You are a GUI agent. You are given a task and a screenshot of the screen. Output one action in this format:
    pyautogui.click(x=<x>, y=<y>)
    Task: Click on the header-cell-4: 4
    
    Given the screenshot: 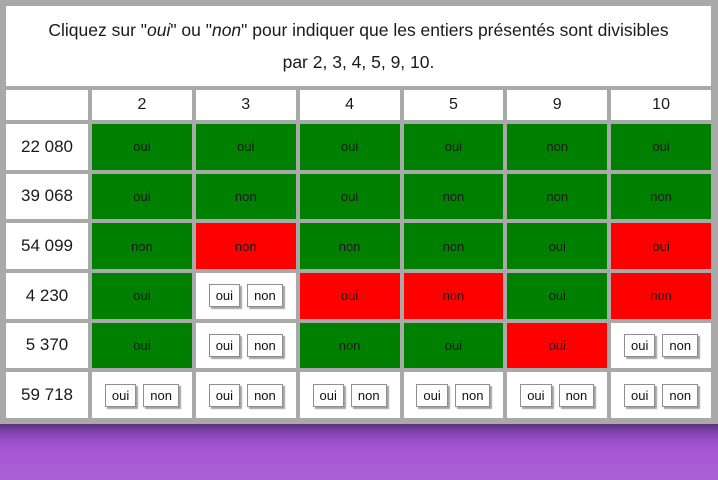 What is the action you would take?
    pyautogui.click(x=349, y=105)
    